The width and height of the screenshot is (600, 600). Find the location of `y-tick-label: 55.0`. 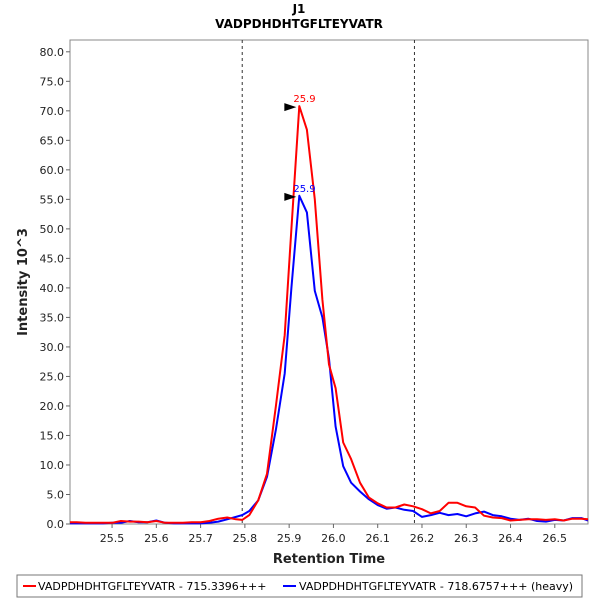

y-tick-label: 55.0 is located at coordinates (52, 199).